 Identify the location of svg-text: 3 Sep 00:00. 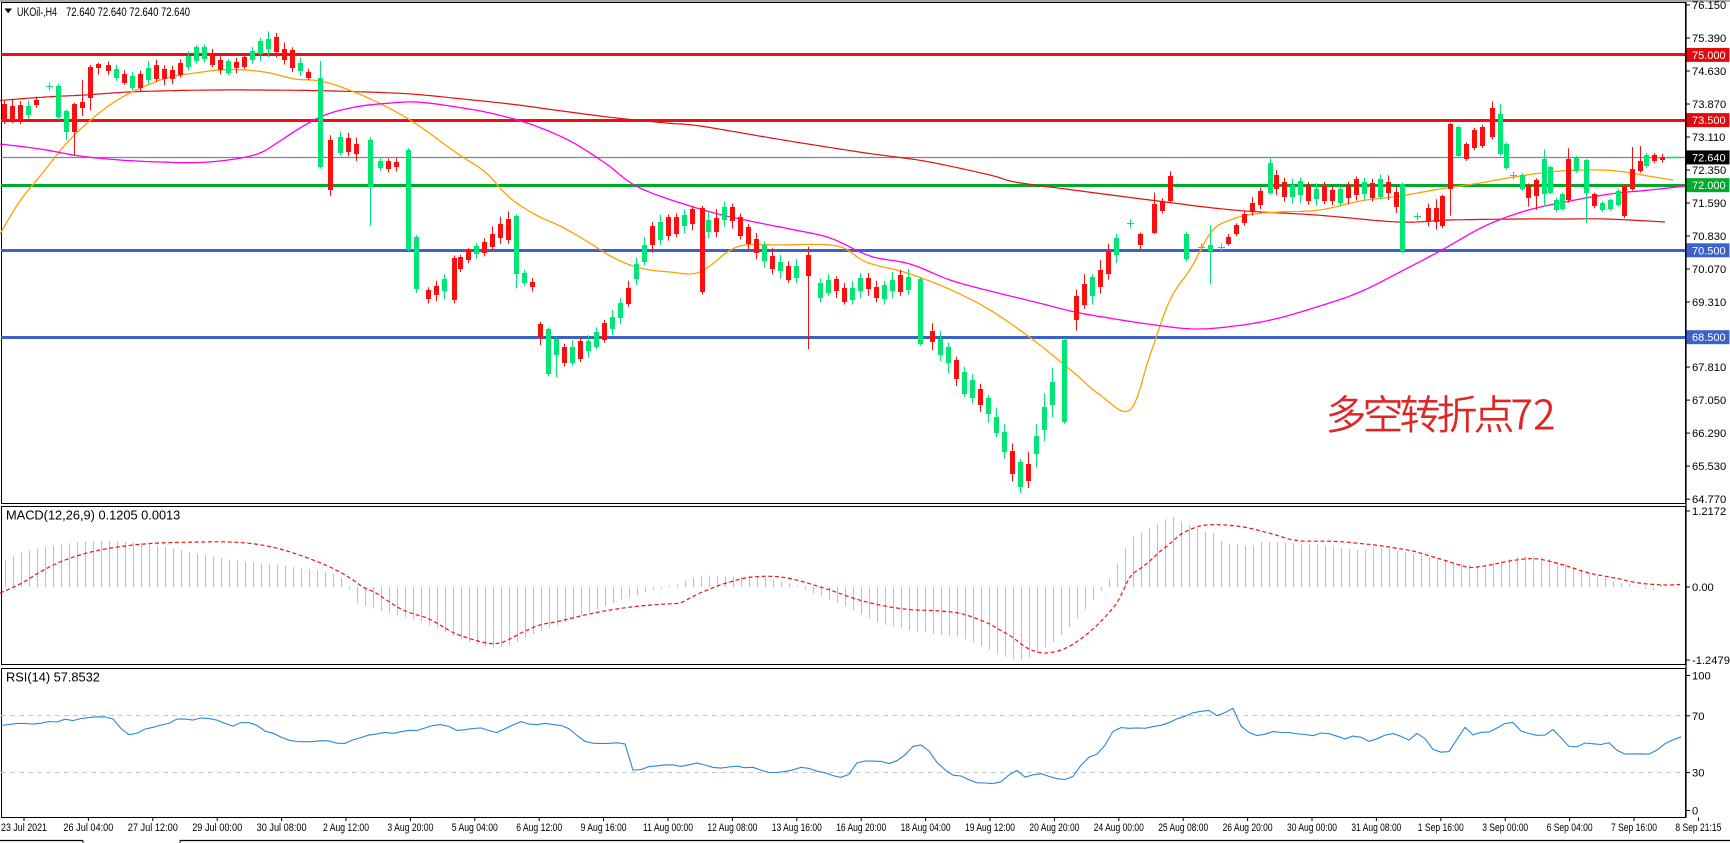
(1505, 828).